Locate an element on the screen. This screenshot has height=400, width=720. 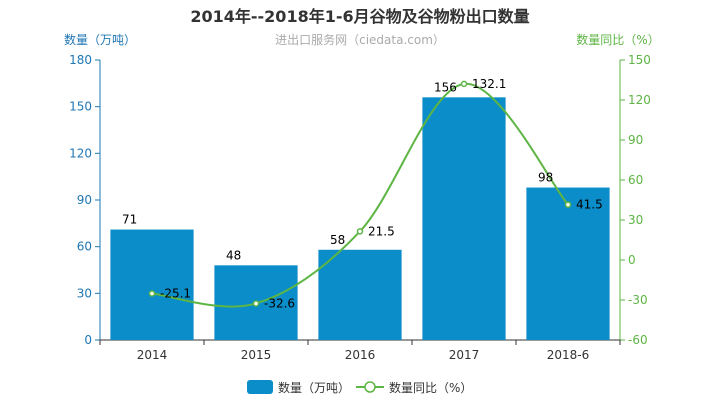
y2-tick-label: -60 is located at coordinates (638, 340).